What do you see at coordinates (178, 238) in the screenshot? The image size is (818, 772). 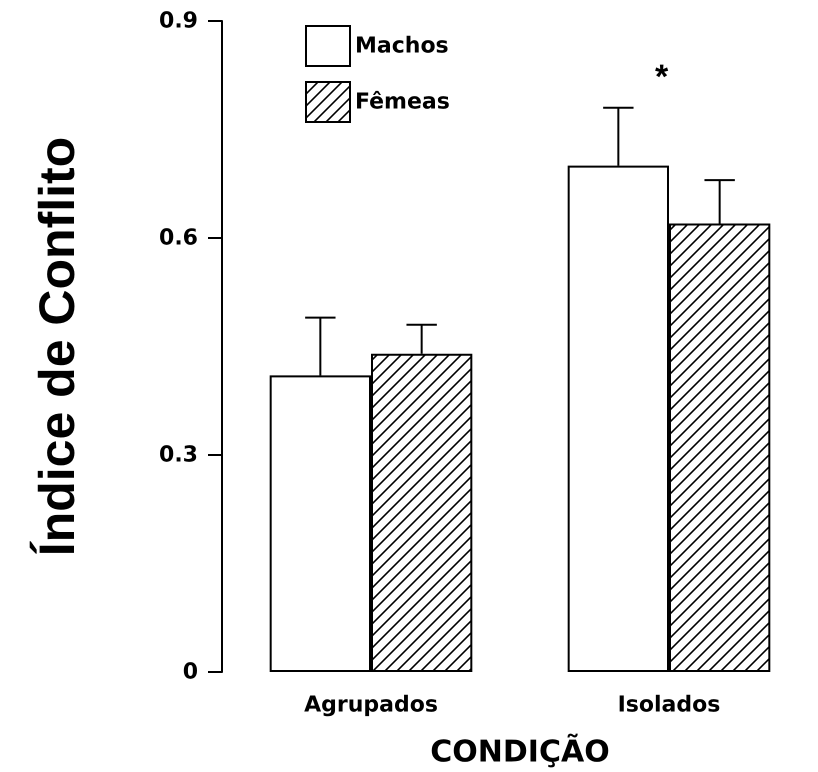 I see `y-tick-label: 0.6` at bounding box center [178, 238].